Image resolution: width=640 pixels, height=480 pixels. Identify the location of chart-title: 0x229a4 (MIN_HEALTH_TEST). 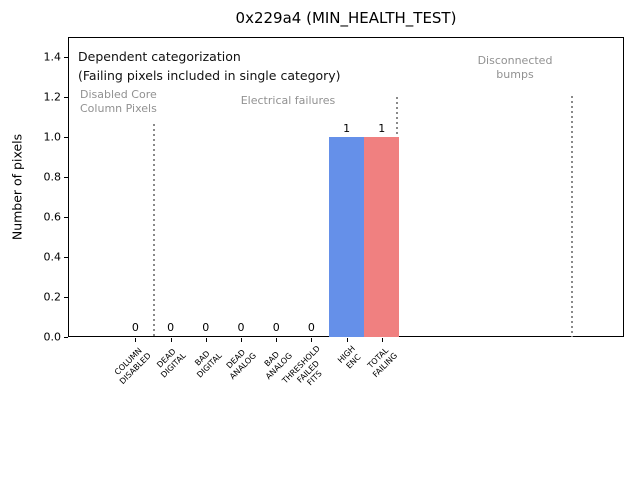
(346, 18).